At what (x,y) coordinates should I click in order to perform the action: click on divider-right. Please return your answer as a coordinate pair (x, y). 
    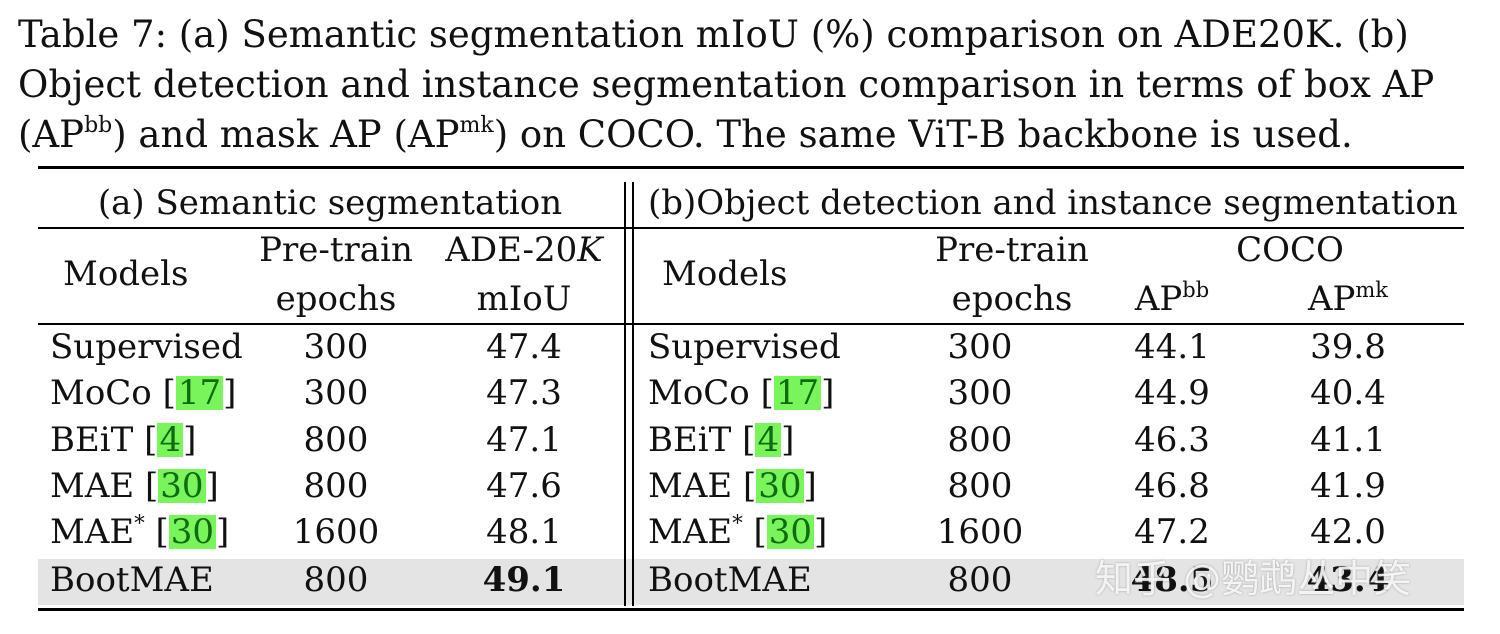
    Looking at the image, I should click on (633, 394).